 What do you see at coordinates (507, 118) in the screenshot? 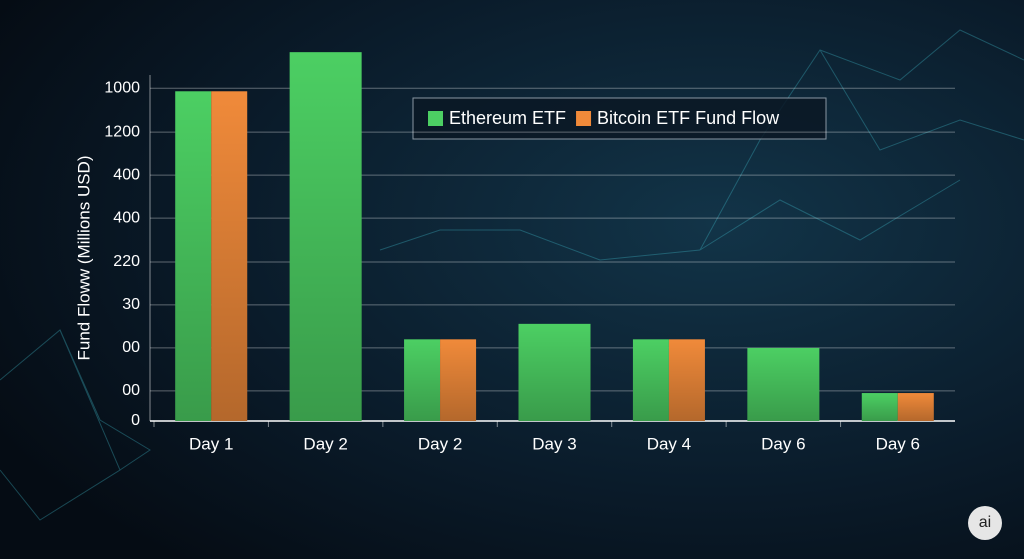
I see `legend-label: Ethereum ETF` at bounding box center [507, 118].